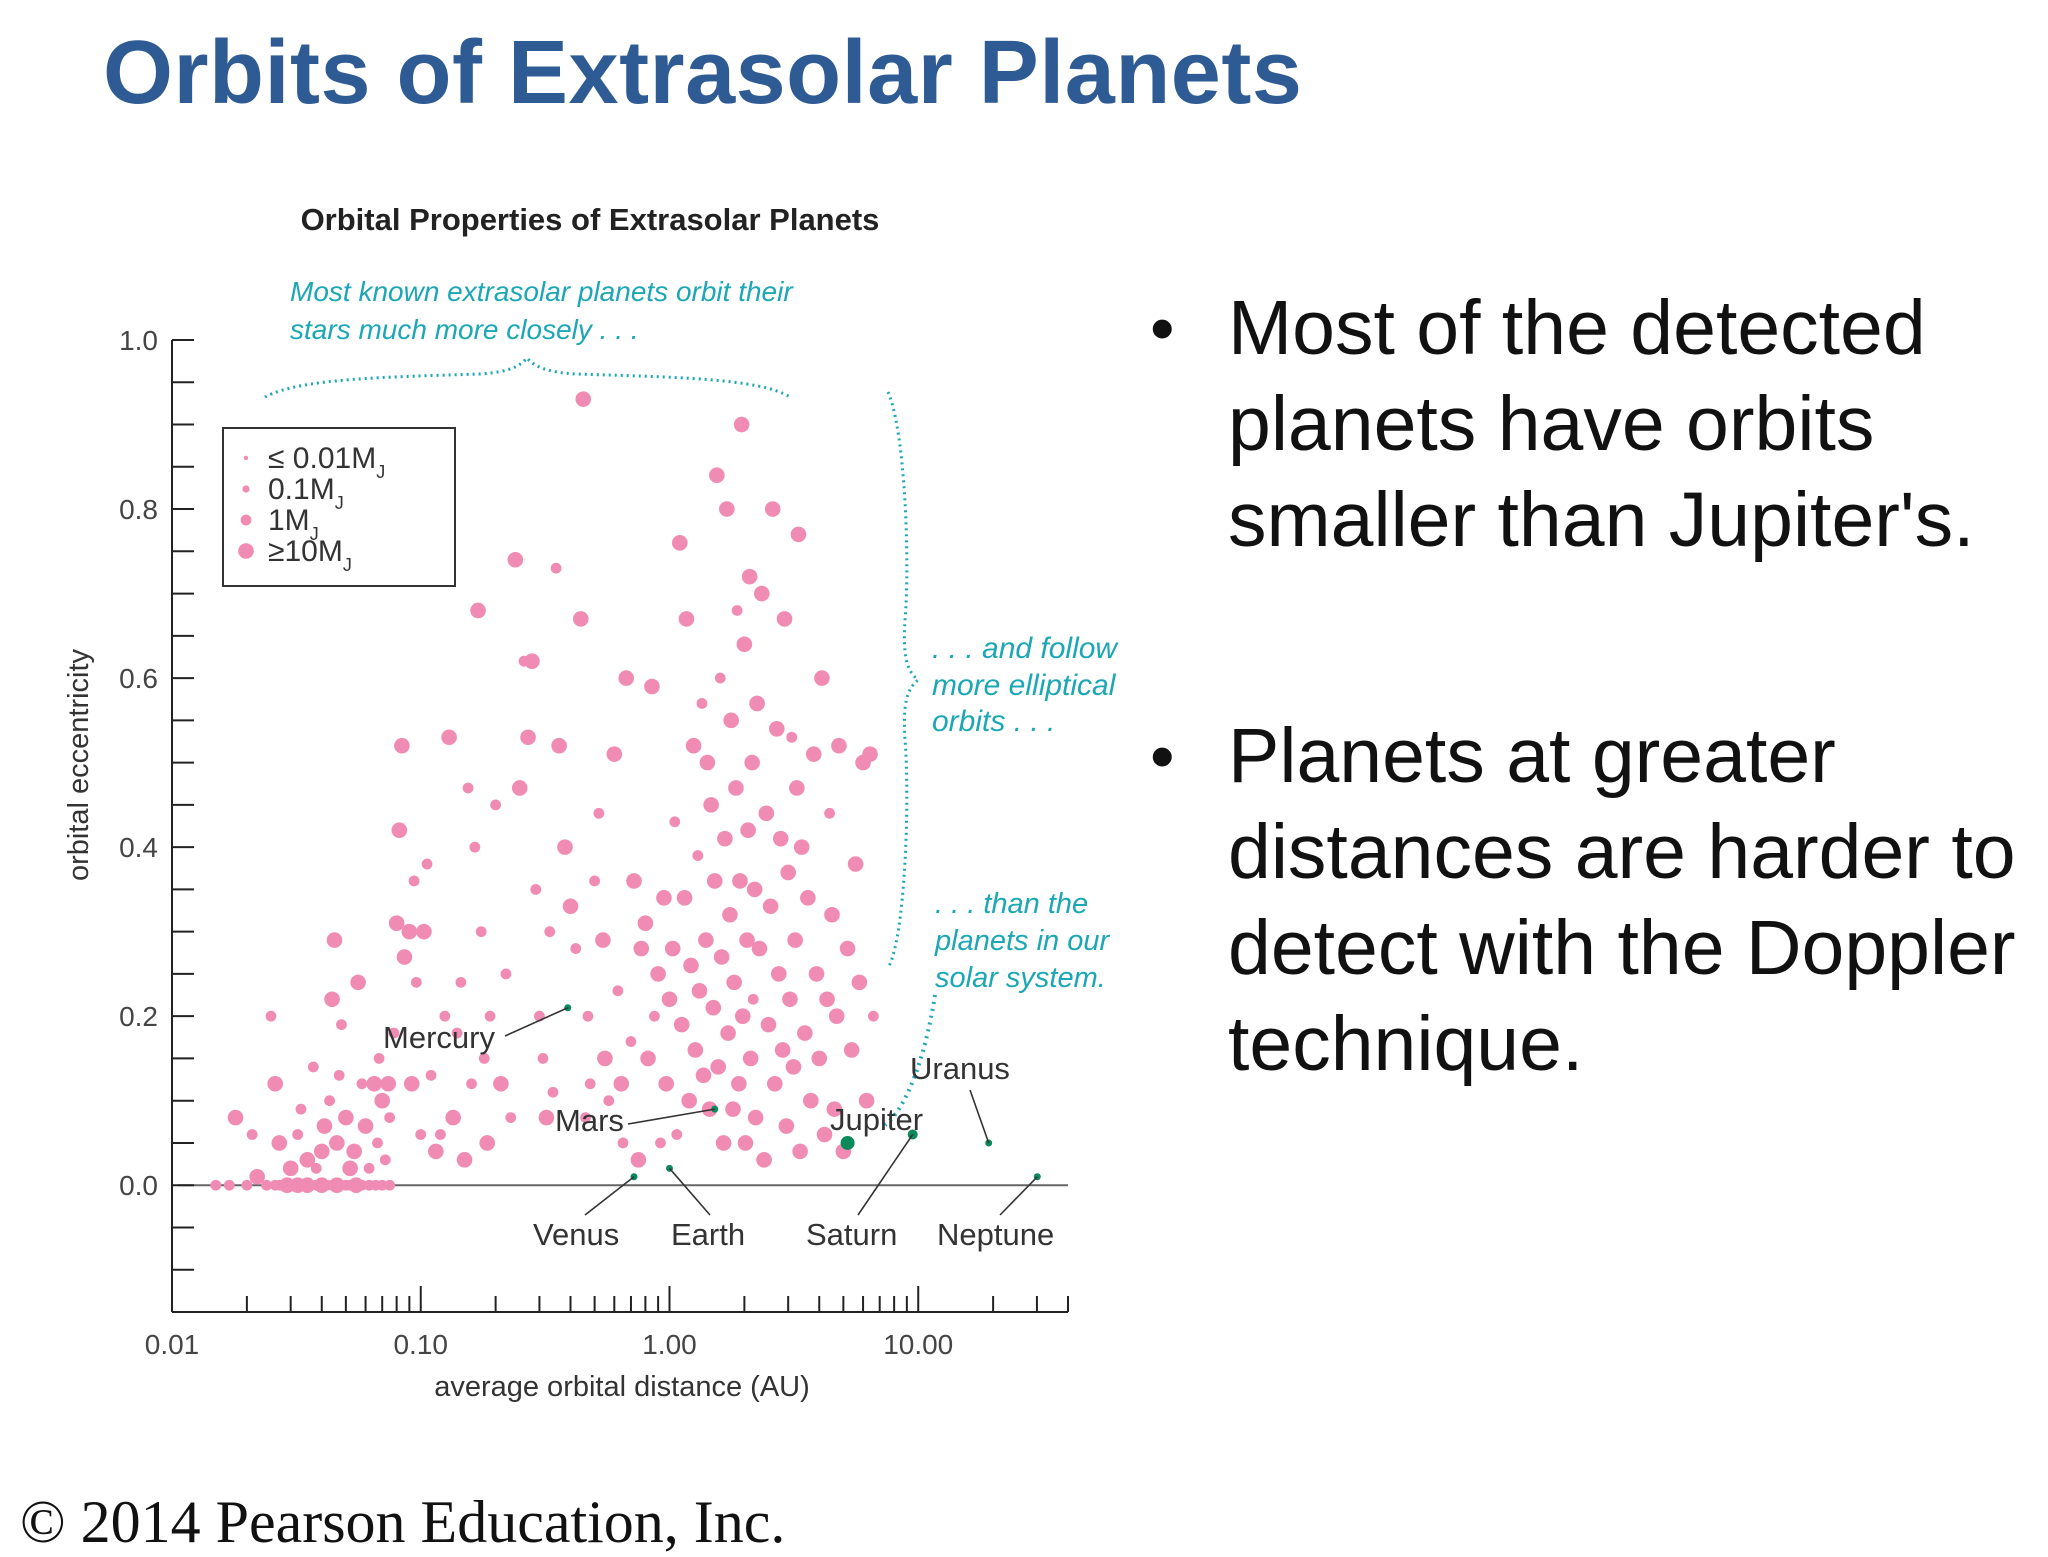 Image resolution: width=2048 pixels, height=1557 pixels. What do you see at coordinates (1022, 941) in the screenshot?
I see `annotation-bottom-line2: planets in our` at bounding box center [1022, 941].